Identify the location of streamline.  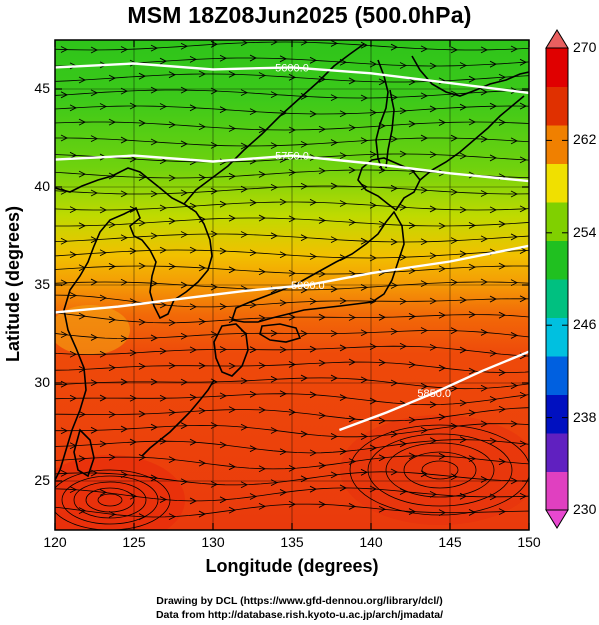
(292, 78).